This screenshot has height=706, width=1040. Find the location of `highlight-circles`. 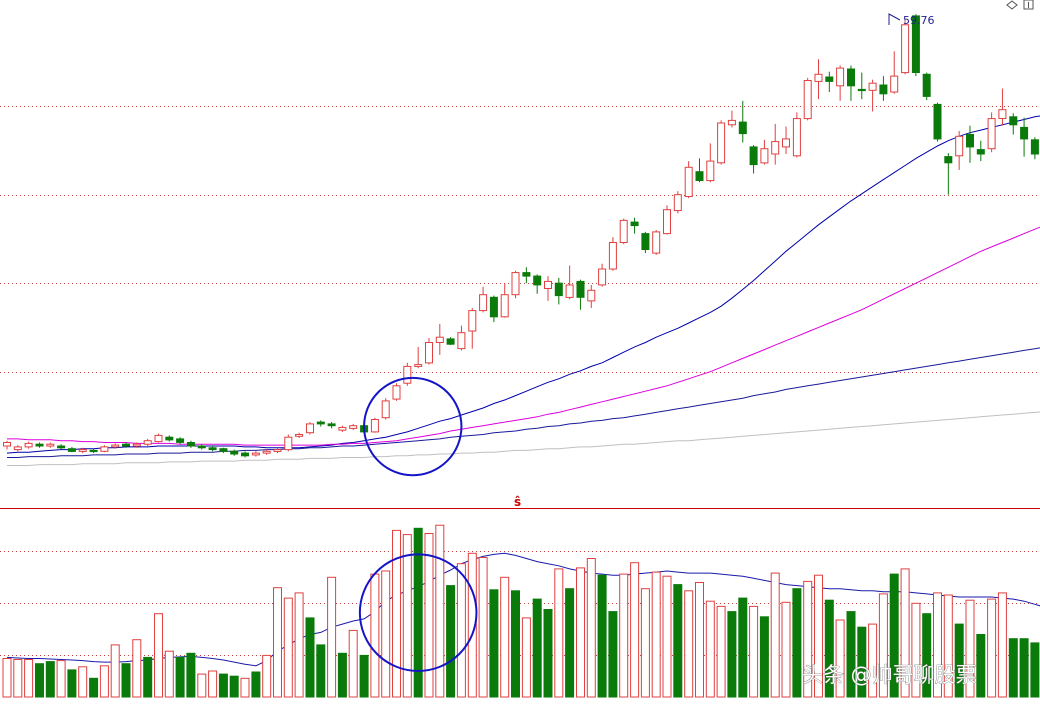

highlight-circles is located at coordinates (418, 524).